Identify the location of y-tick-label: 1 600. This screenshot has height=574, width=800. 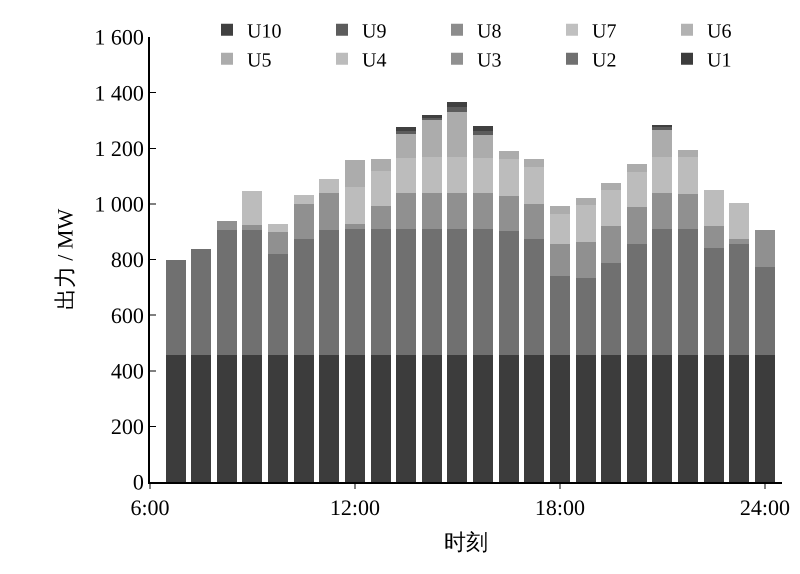
(119, 37).